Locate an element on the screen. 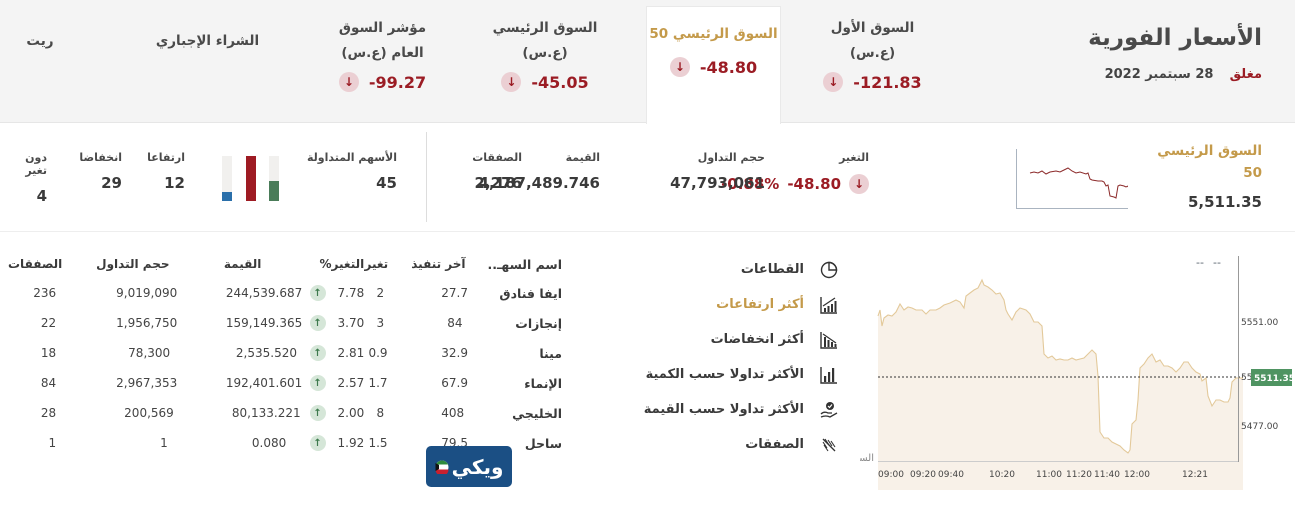 This screenshot has width=1295, height=511. col-header-volume: حجم التداول is located at coordinates (133, 264).